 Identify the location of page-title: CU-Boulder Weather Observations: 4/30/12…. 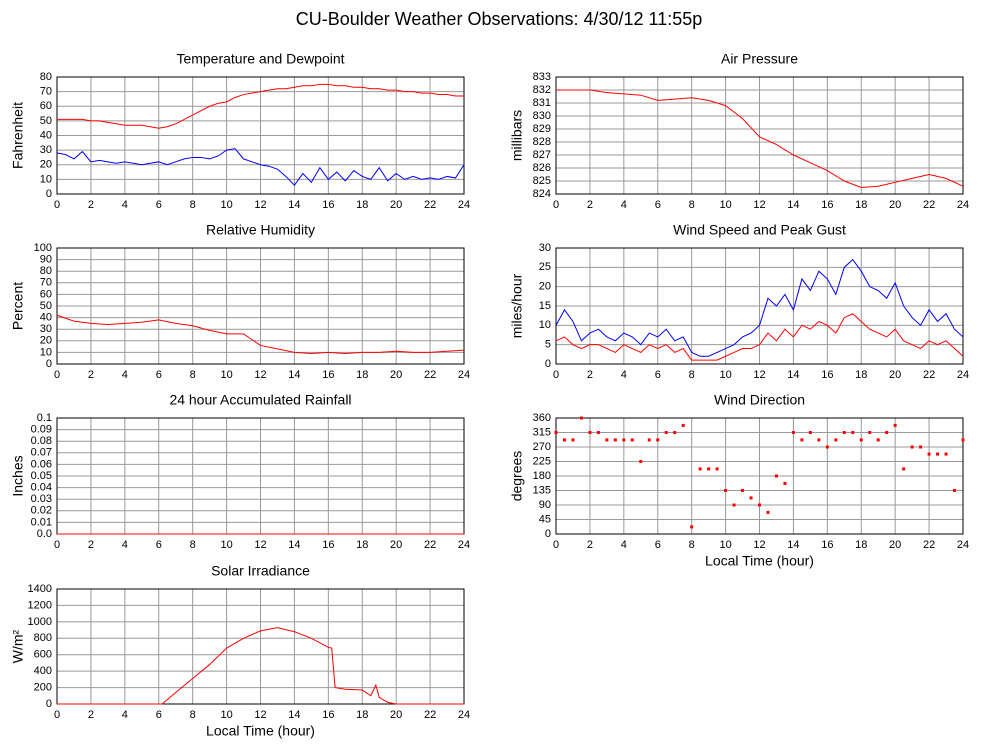
(499, 19).